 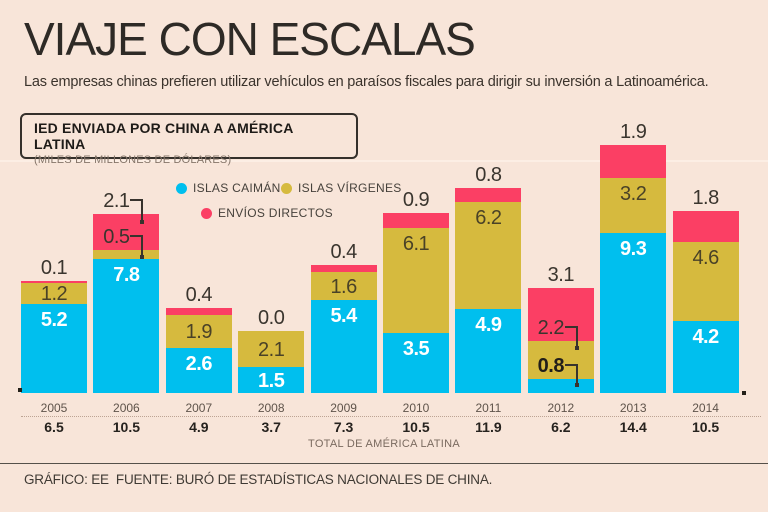 I want to click on year-label: 2014, so click(x=705, y=408).